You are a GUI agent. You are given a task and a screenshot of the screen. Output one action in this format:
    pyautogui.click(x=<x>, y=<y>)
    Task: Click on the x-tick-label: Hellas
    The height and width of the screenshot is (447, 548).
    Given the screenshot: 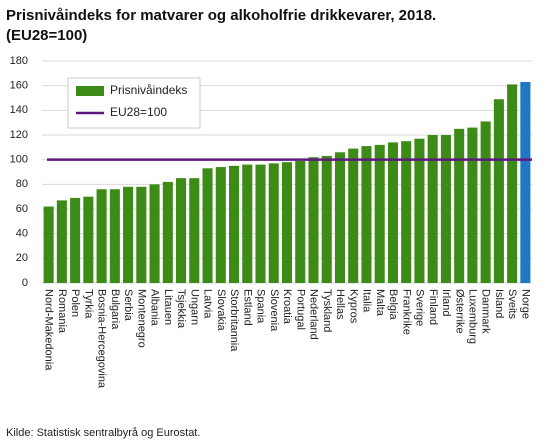 What is the action you would take?
    pyautogui.click(x=340, y=304)
    